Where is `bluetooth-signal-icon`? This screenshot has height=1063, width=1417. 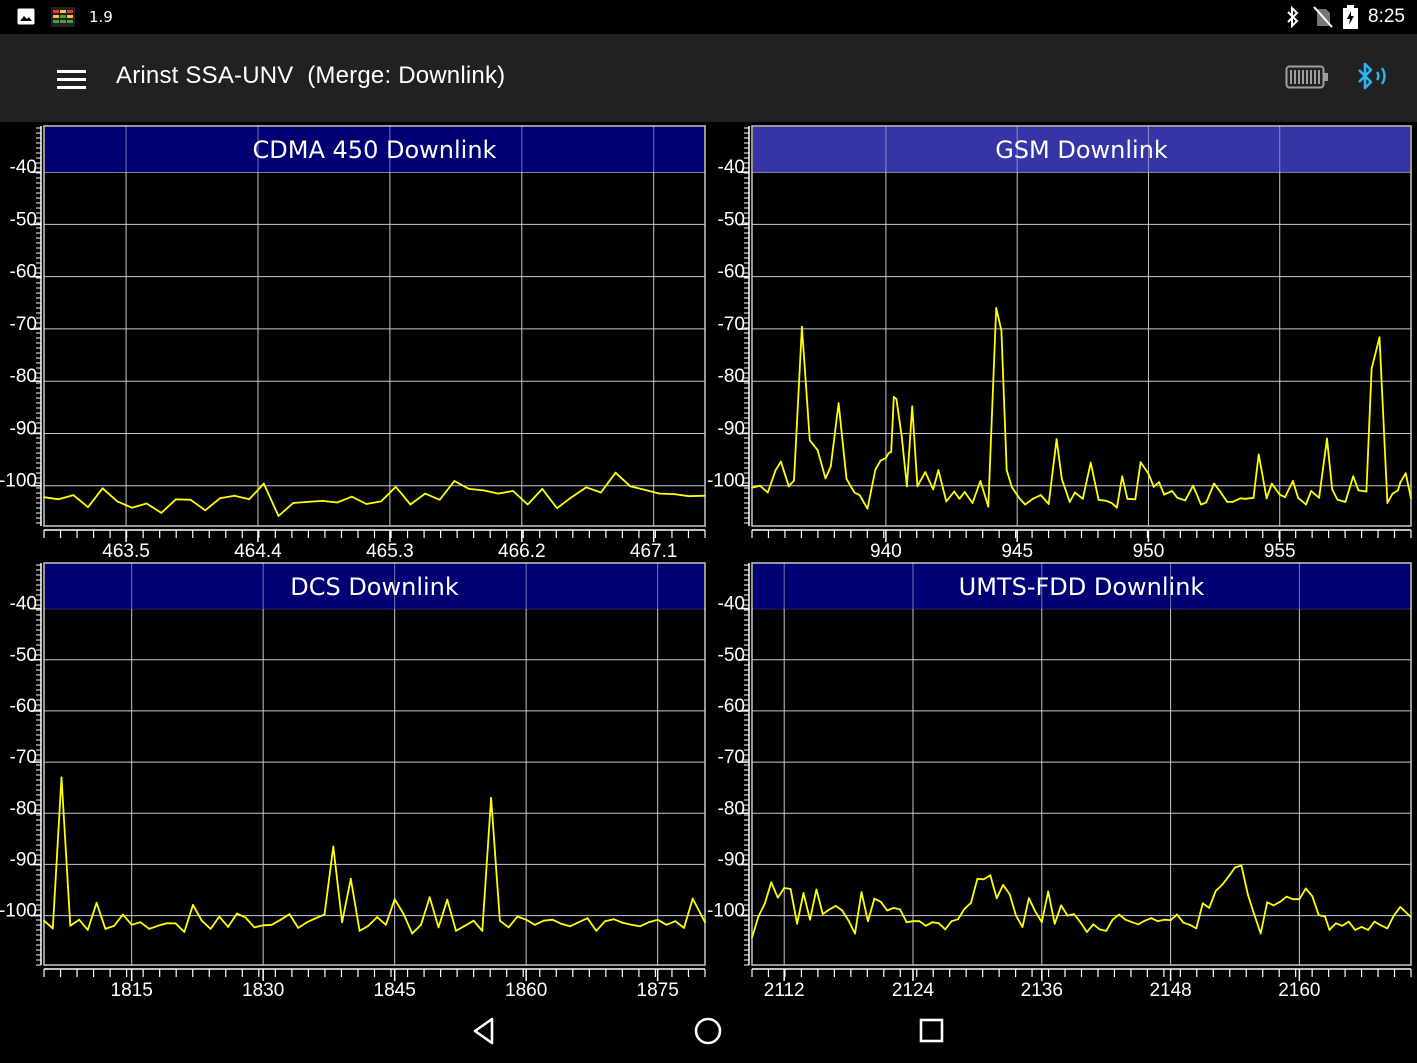
bluetooth-signal-icon is located at coordinates (1372, 77).